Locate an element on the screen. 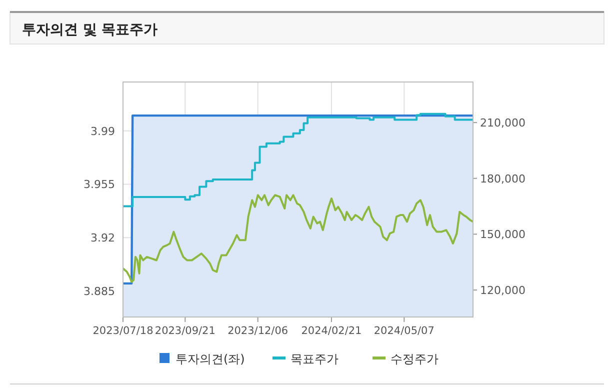 The width and height of the screenshot is (614, 392). y2-tick-label: 210,000 is located at coordinates (503, 123).